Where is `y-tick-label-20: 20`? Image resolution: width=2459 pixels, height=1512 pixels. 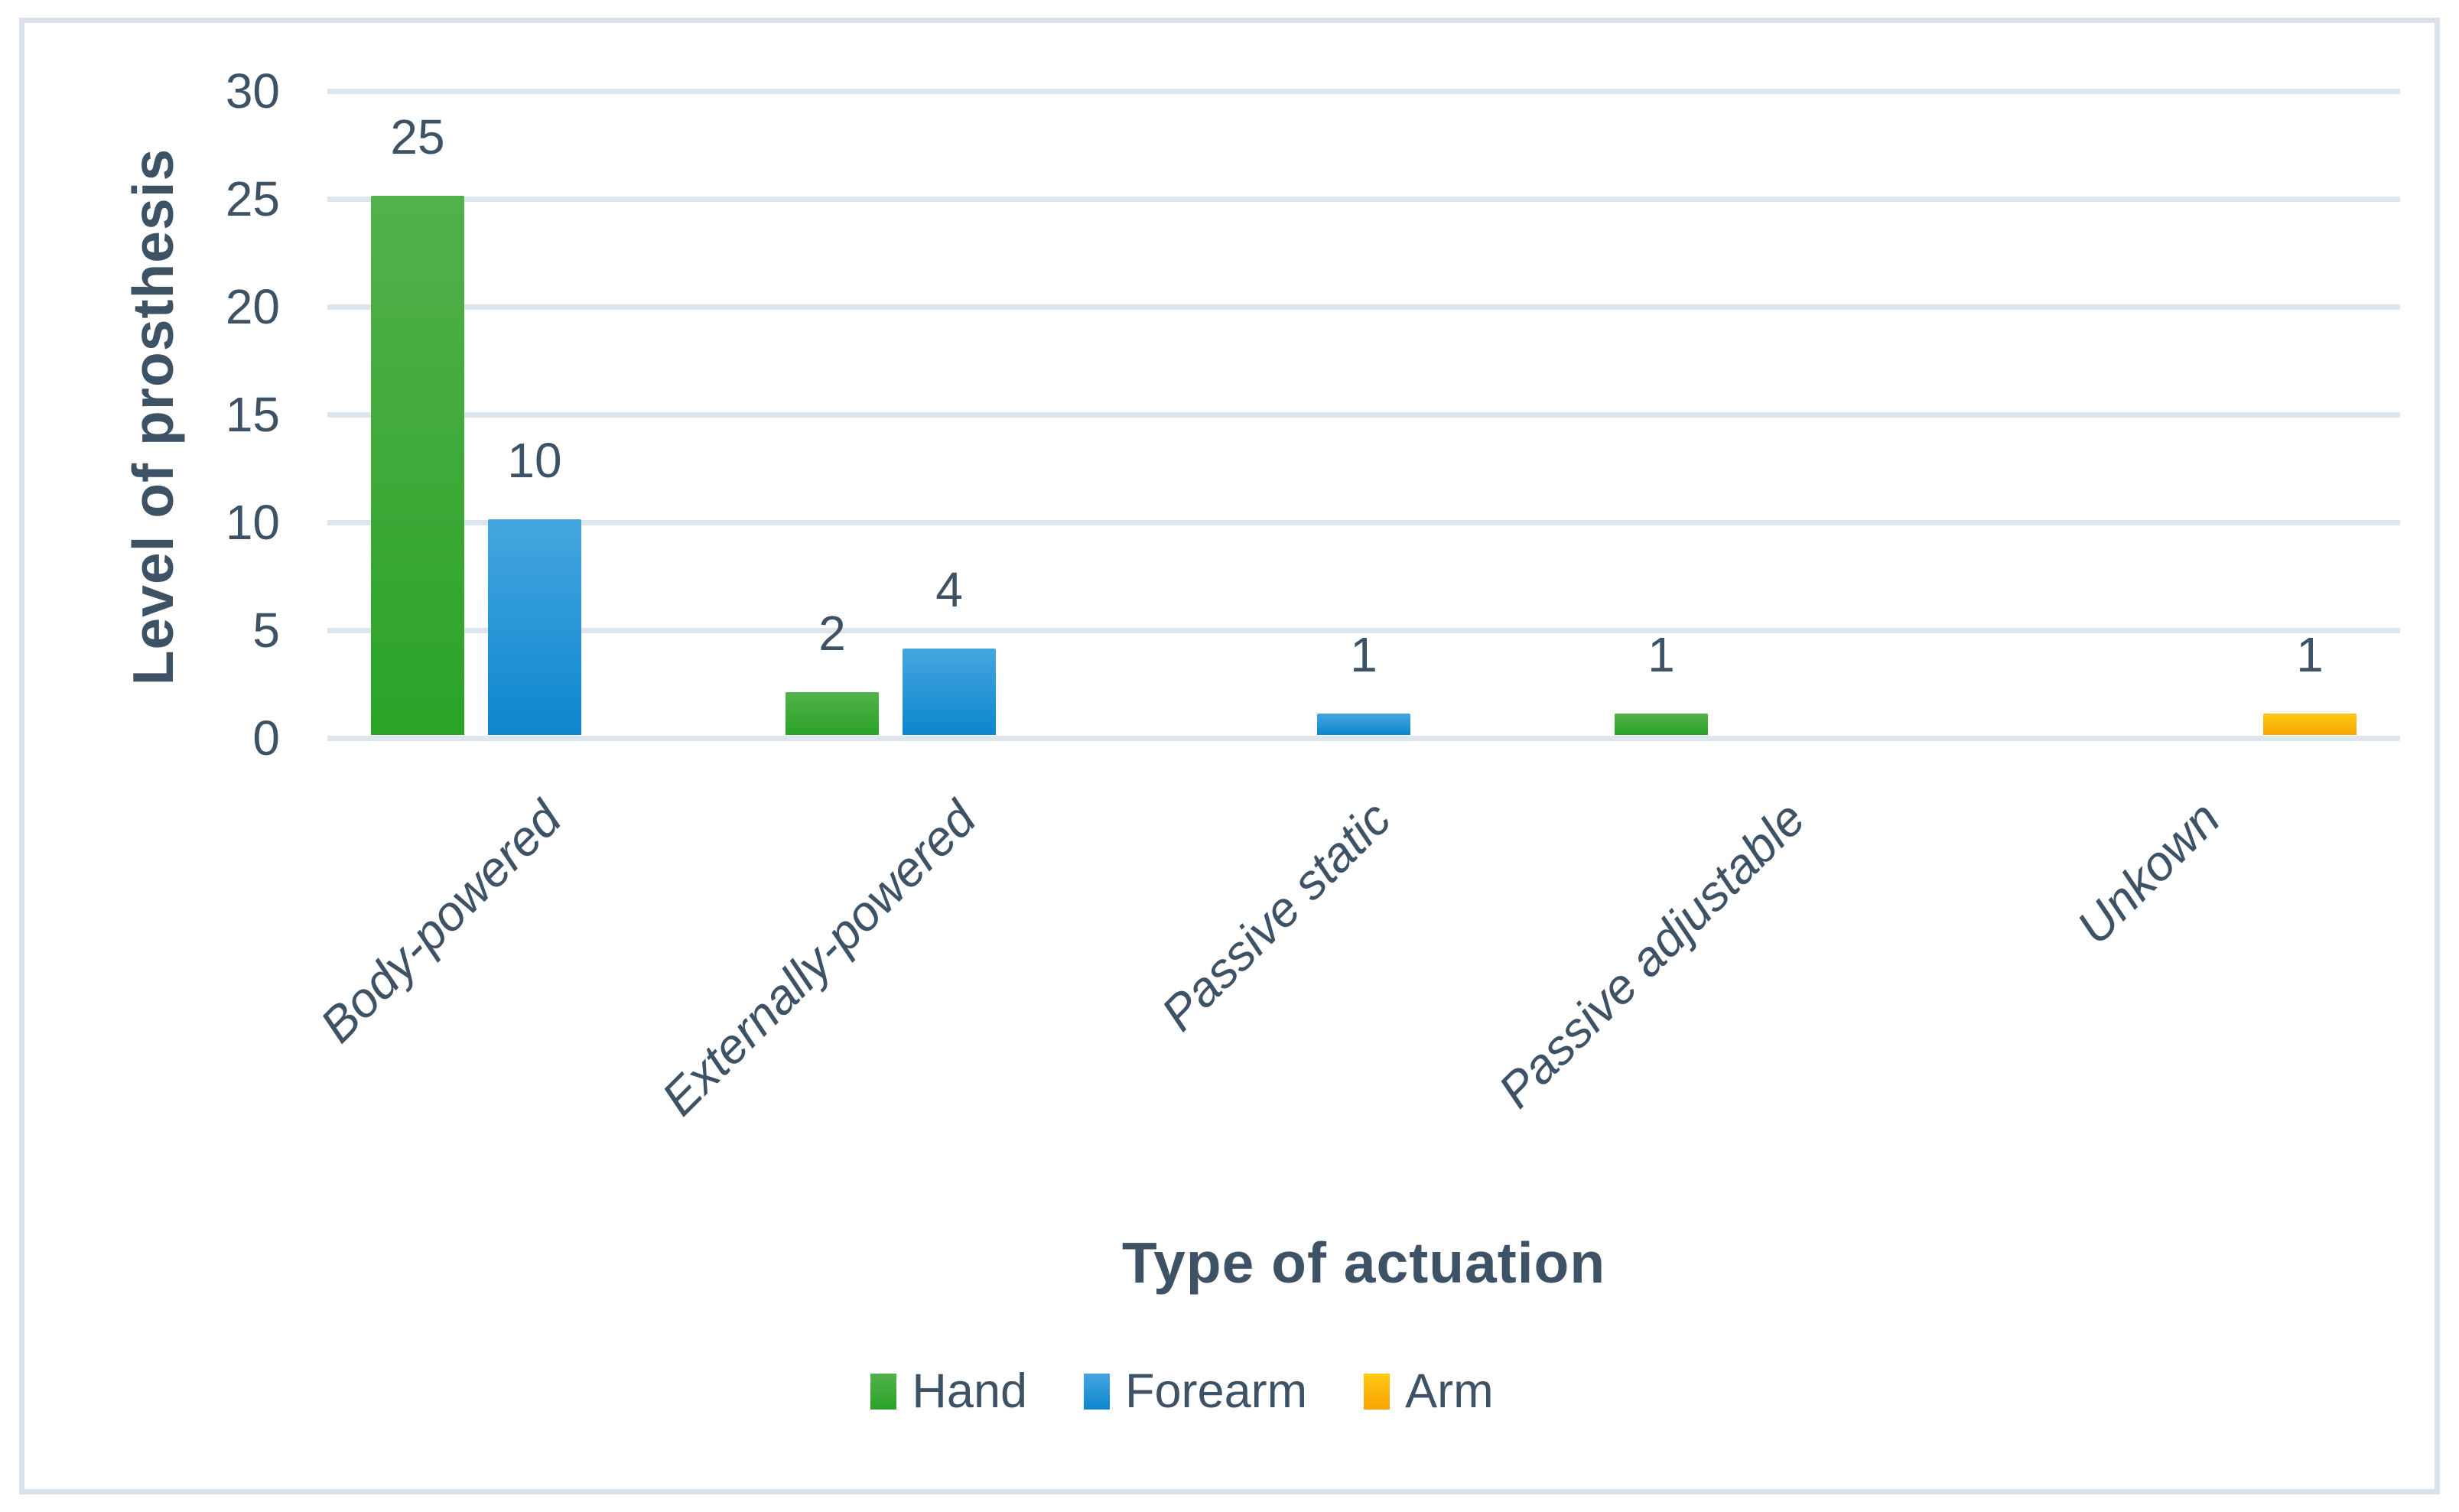 y-tick-label-20: 20 is located at coordinates (252, 306).